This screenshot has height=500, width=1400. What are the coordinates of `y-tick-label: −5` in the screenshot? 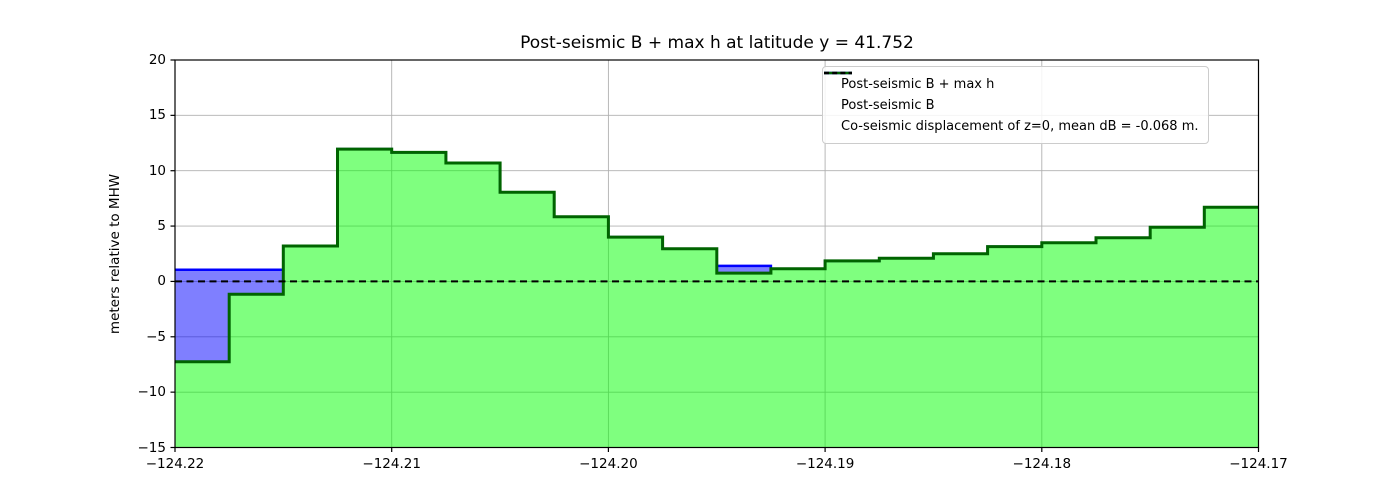 It's located at (156, 336).